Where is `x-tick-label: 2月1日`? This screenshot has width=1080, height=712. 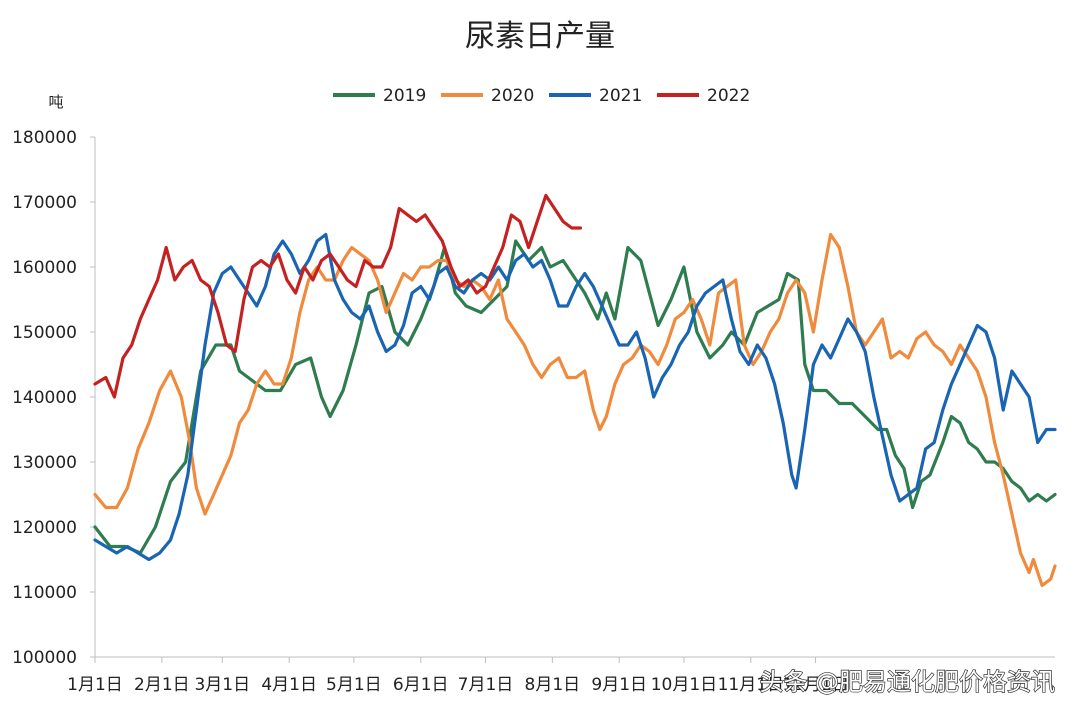 x-tick-label: 2月1日 is located at coordinates (162, 685).